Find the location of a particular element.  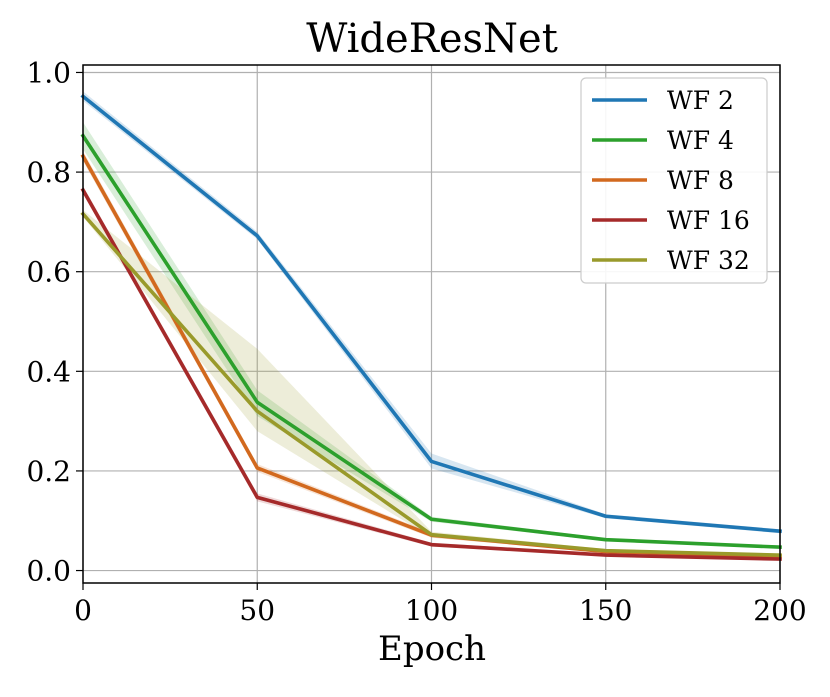

x-tick-label: 150 is located at coordinates (605, 610).